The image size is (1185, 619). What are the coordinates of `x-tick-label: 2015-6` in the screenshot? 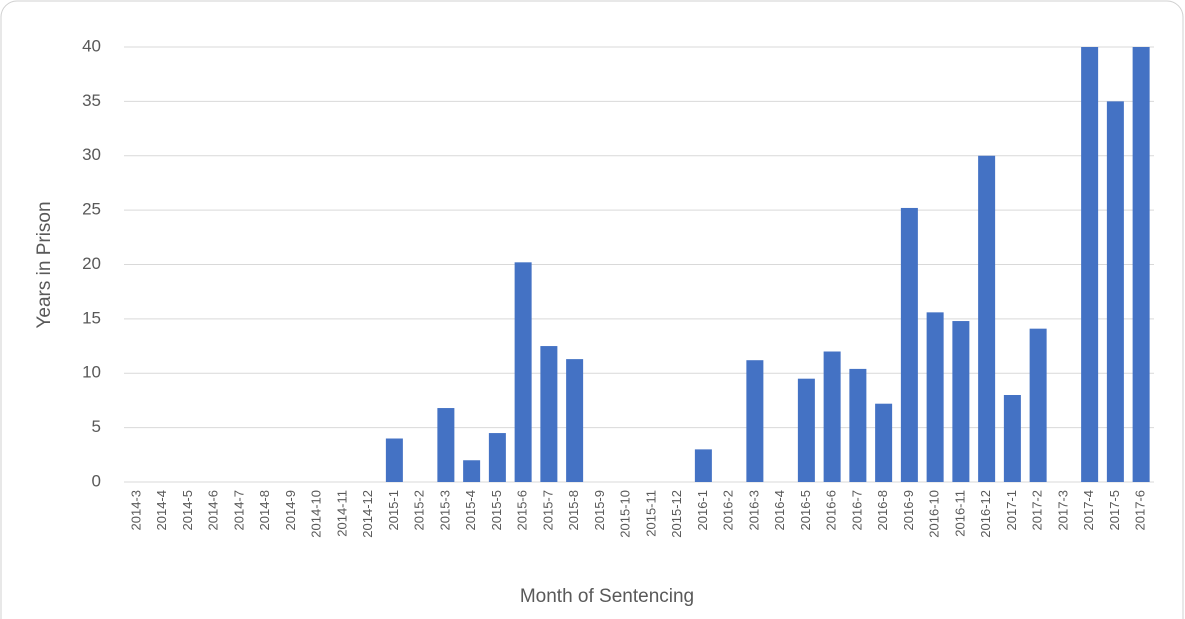 It's located at (522, 510).